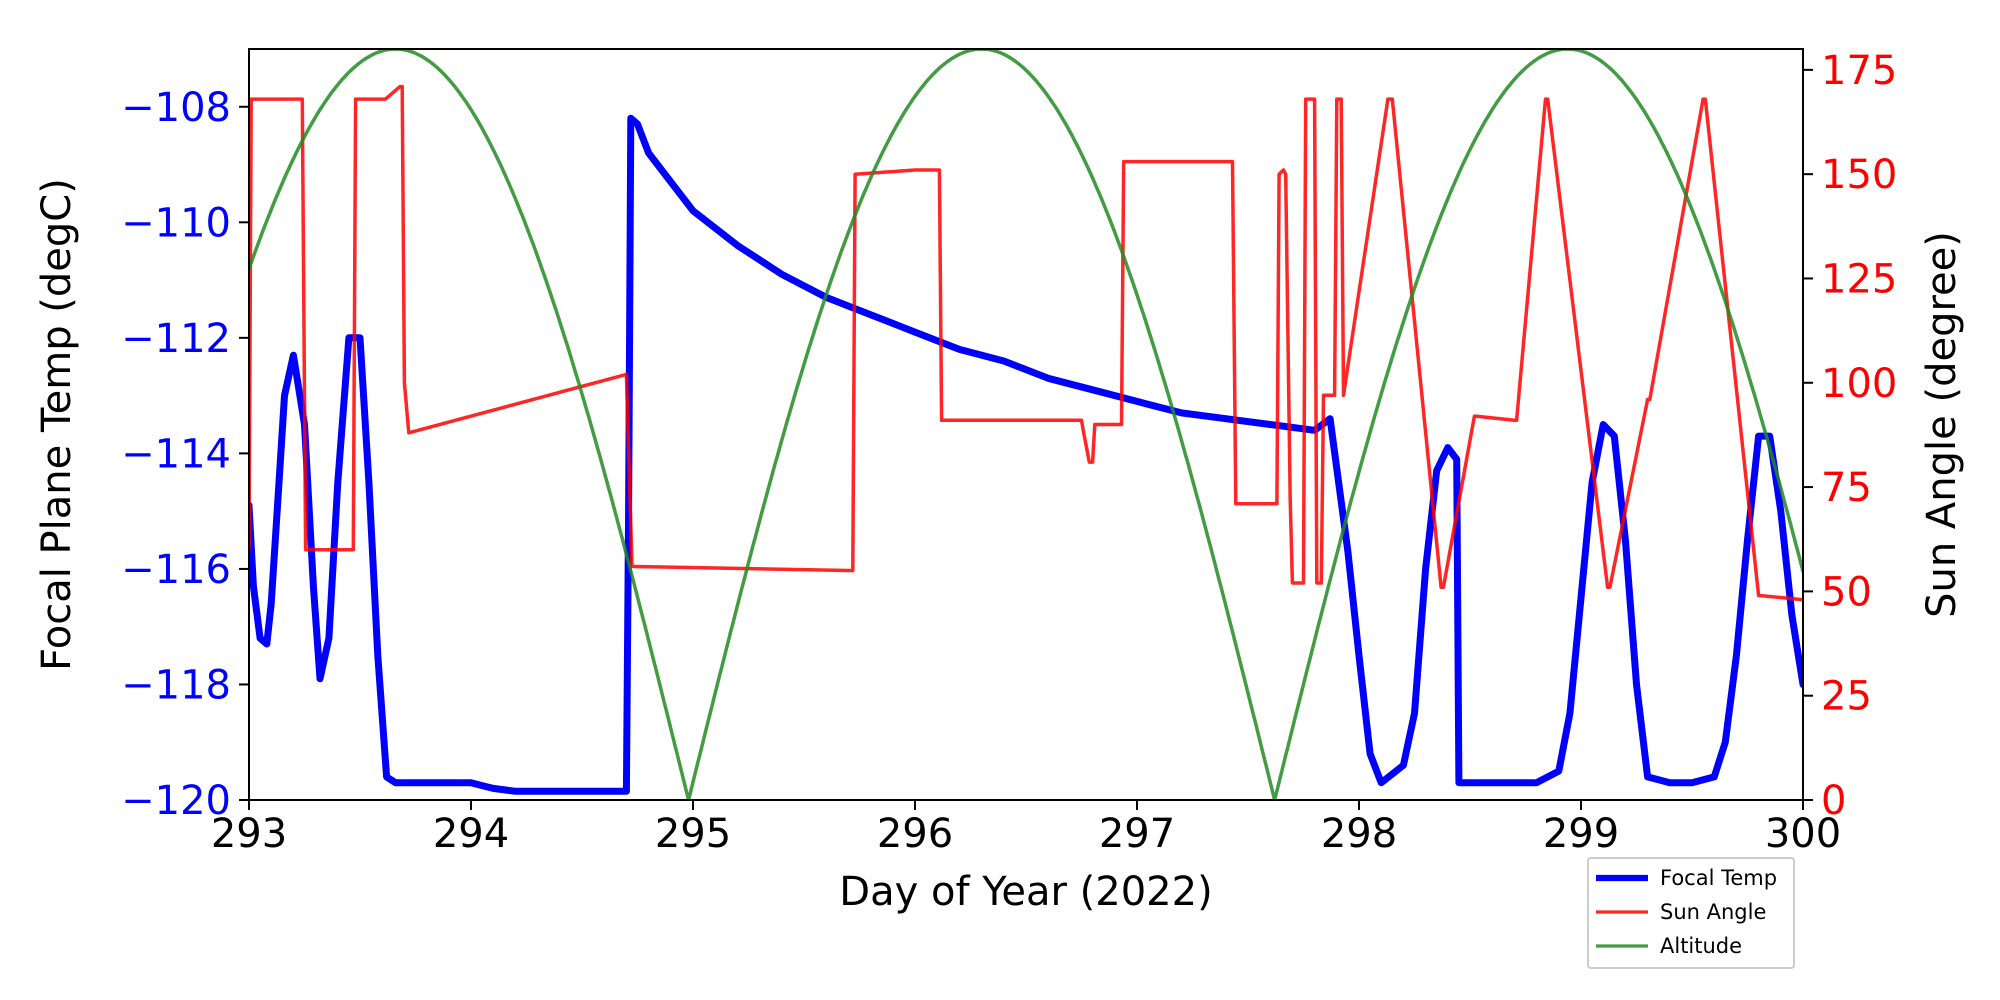 The width and height of the screenshot is (2000, 1000). I want to click on legend: Focal Temp Sun Angle Altitude, so click(1691, 913).